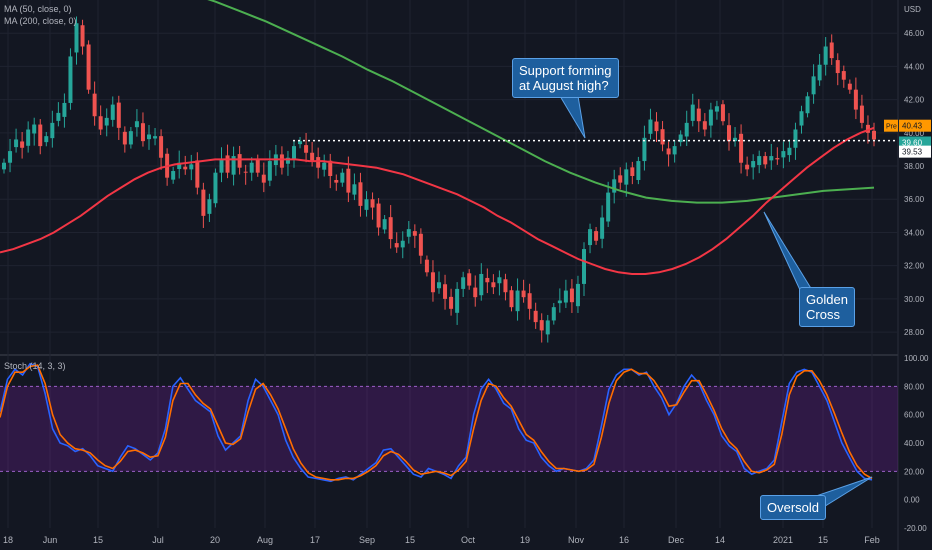  I want to click on x-tick-label: Oct, so click(468, 540).